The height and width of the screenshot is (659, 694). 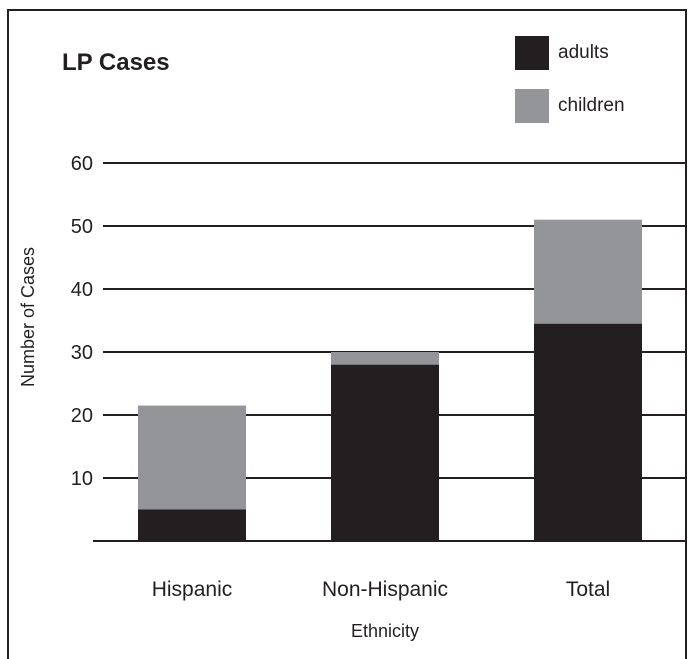 I want to click on y-tick-label-30: 30, so click(x=82, y=353).